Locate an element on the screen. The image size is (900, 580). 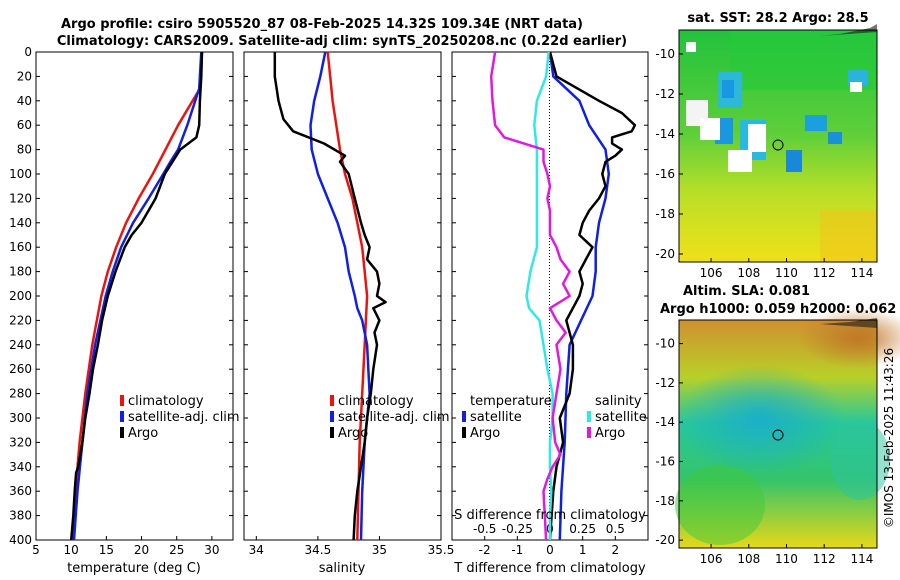
x-tick-label: 1 is located at coordinates (583, 550).